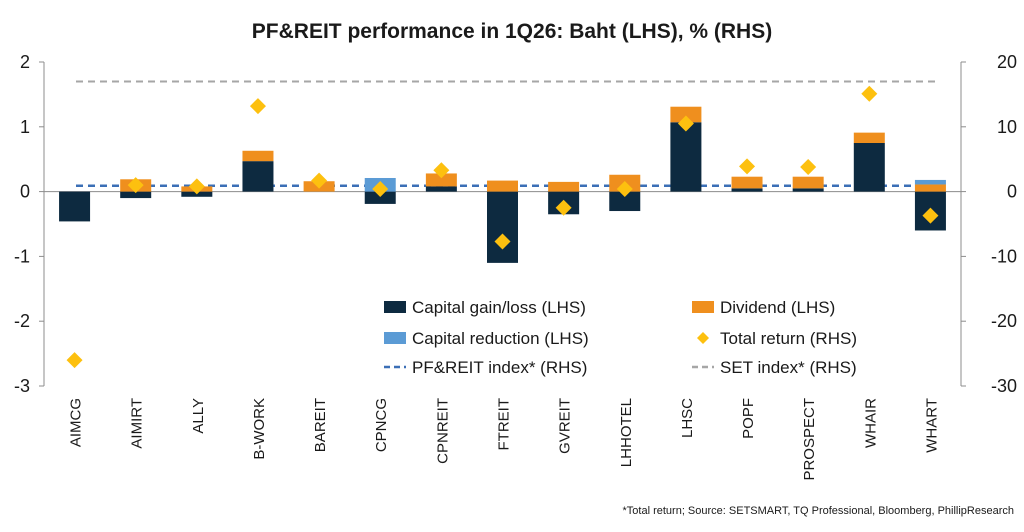 This screenshot has width=1024, height=532. I want to click on legend-label: SET index* (RHS), so click(788, 367).